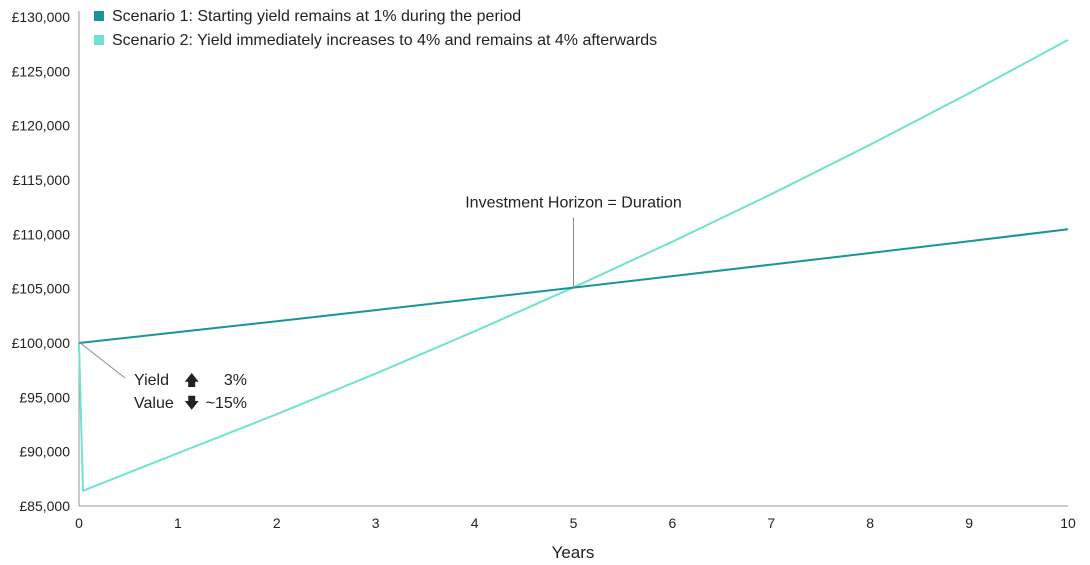  I want to click on x-axis-title: Years, so click(573, 552).